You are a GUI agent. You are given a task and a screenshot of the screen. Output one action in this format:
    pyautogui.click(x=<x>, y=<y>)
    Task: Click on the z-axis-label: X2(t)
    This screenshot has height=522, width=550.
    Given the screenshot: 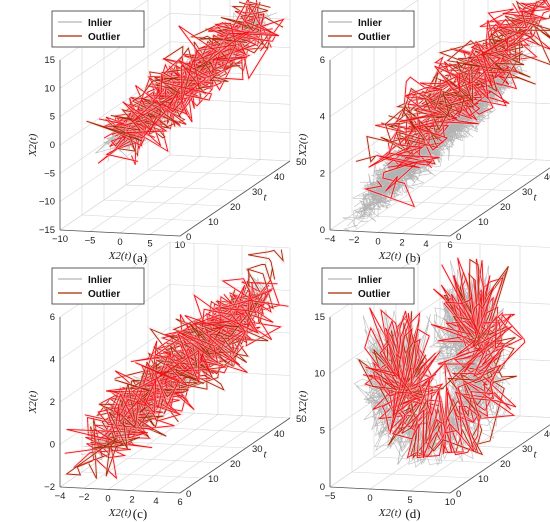 What is the action you would take?
    pyautogui.click(x=33, y=145)
    